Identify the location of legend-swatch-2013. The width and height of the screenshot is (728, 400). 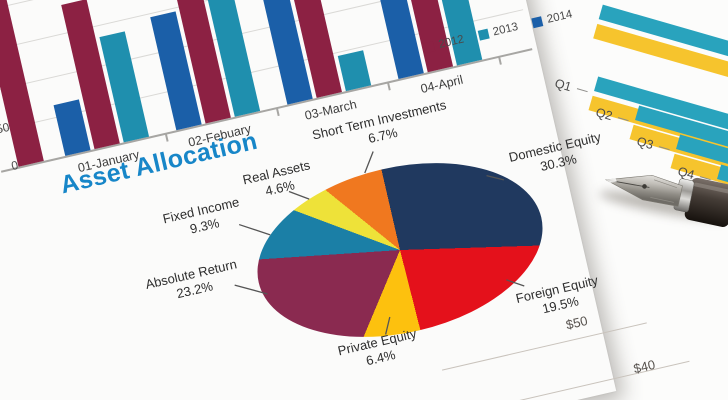
(483, 34).